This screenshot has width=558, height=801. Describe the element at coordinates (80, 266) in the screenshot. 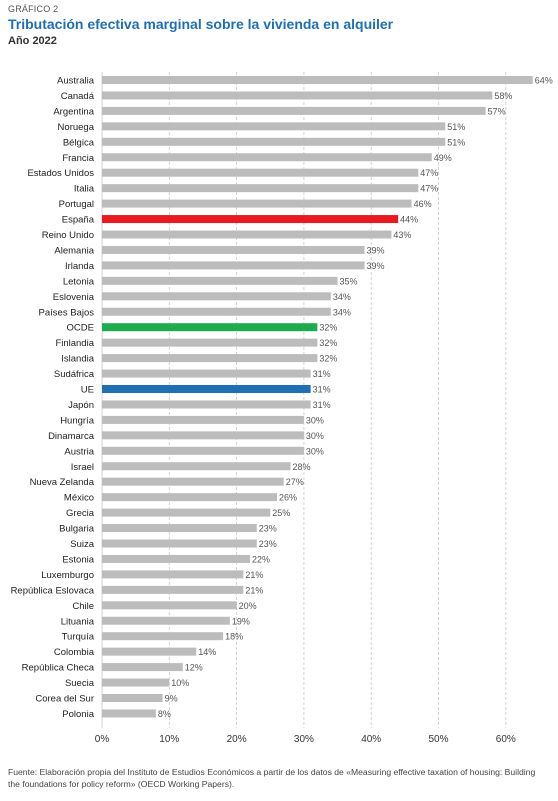

I see `category-label: Irlanda` at that location.